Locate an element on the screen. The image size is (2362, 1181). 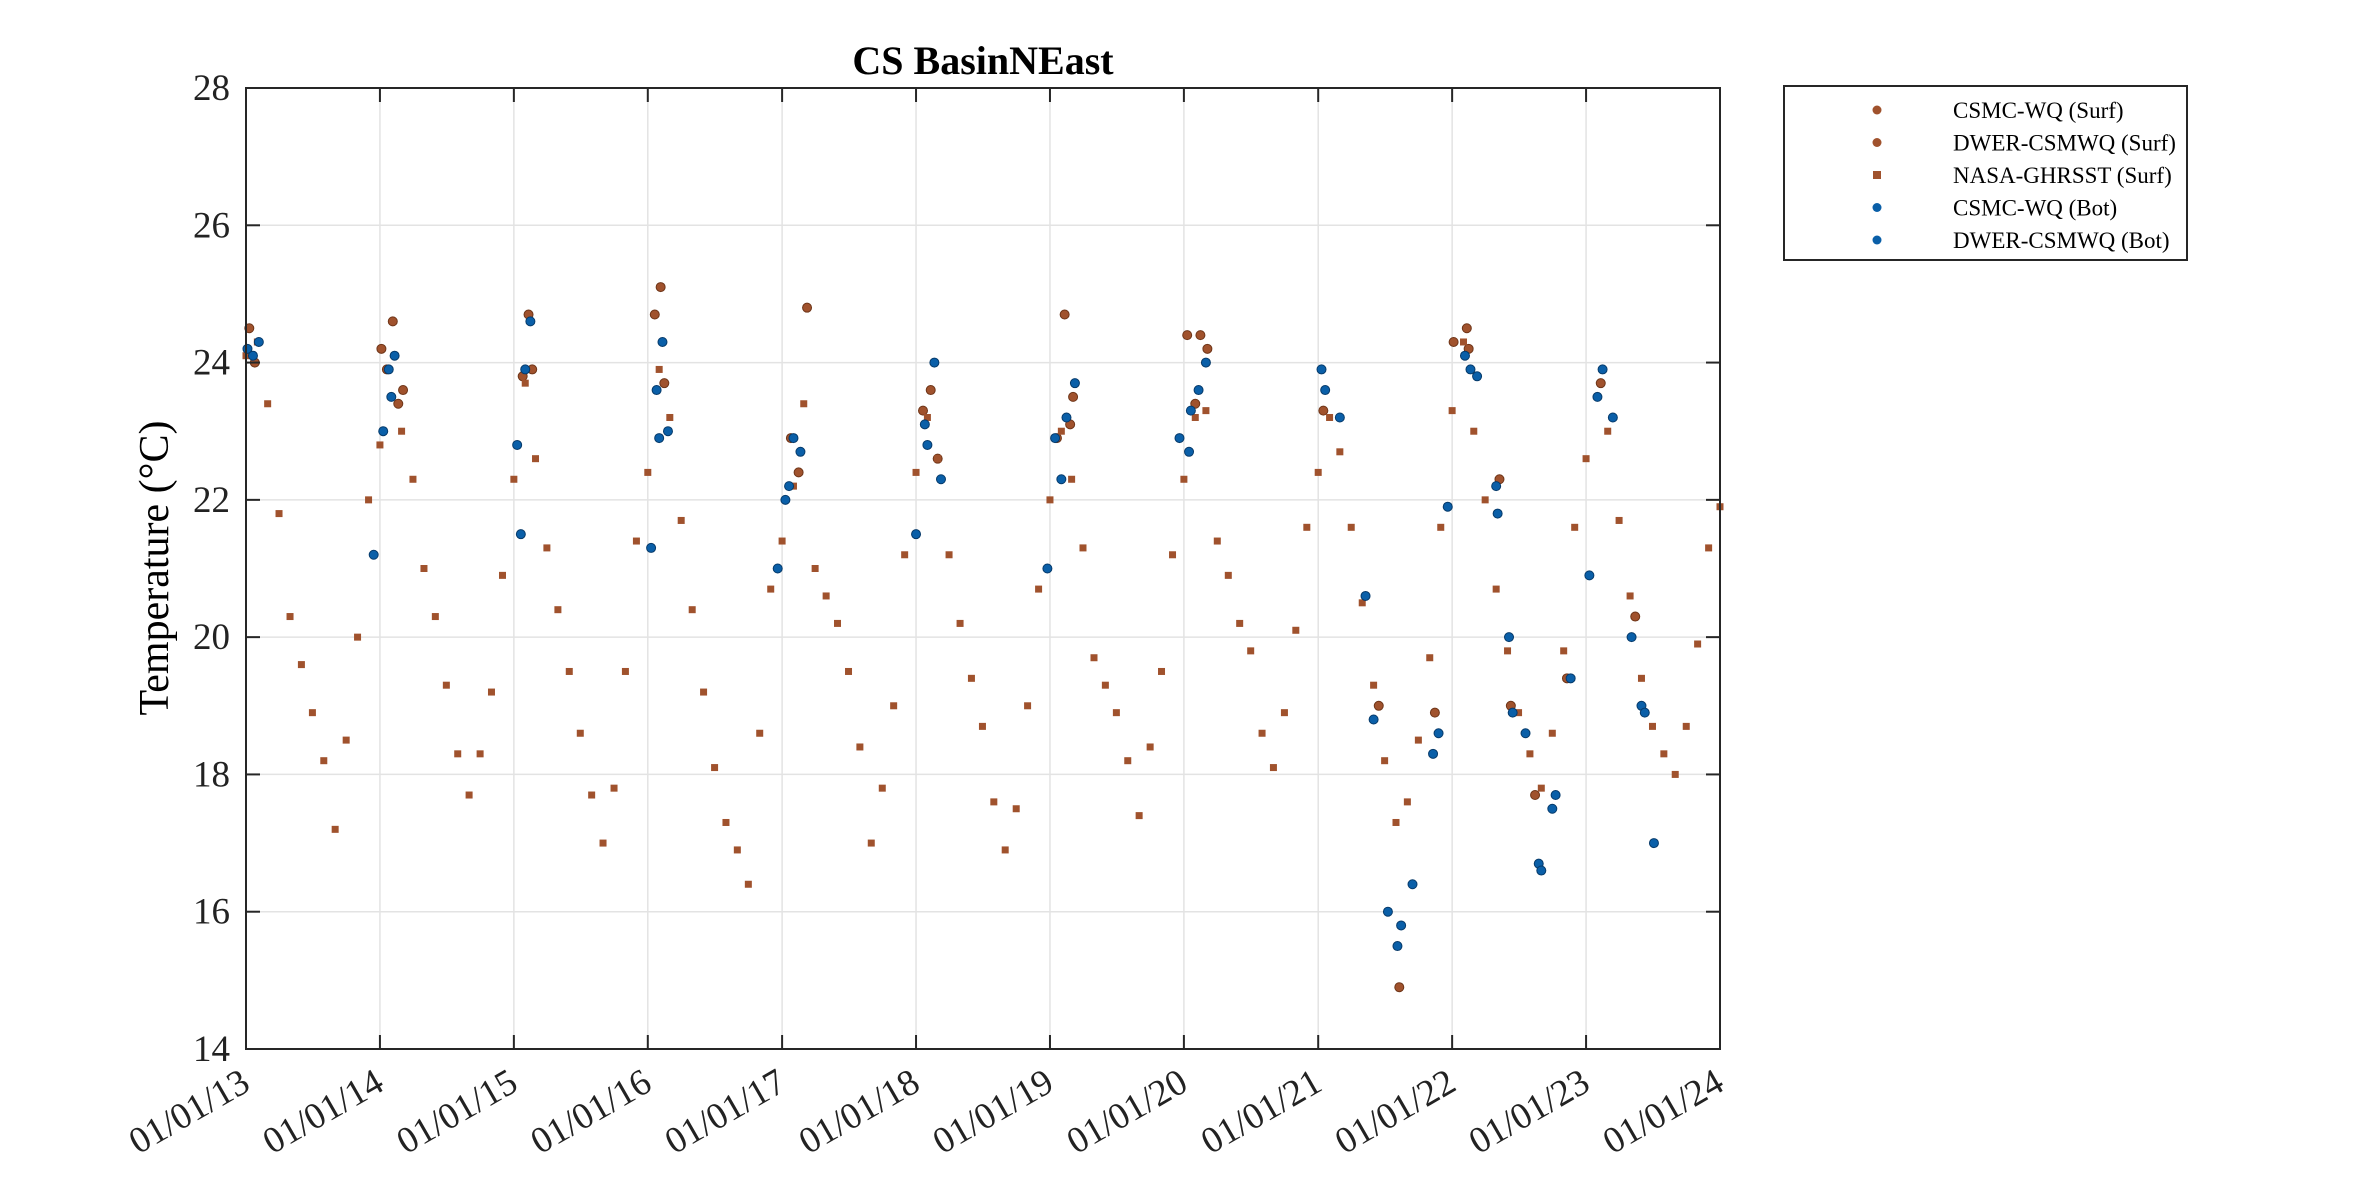
legend-label: DWER-CSMWQ (Surf) is located at coordinates (2064, 143).